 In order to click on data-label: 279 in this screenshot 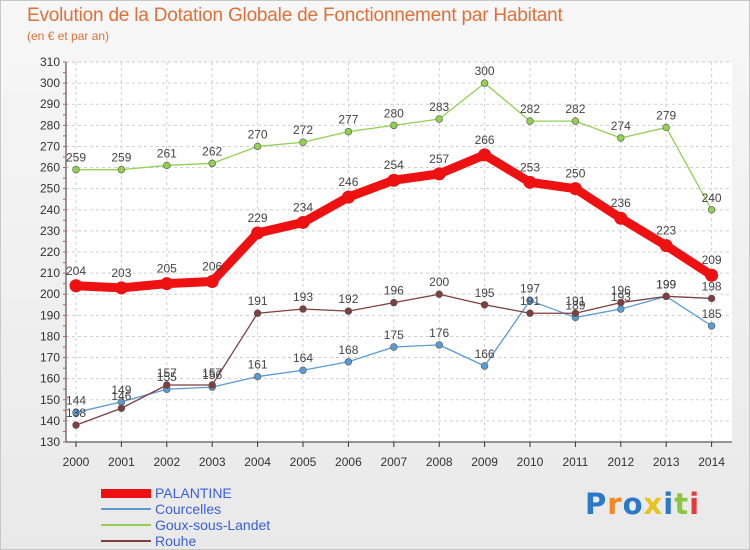, I will do `click(666, 115)`.